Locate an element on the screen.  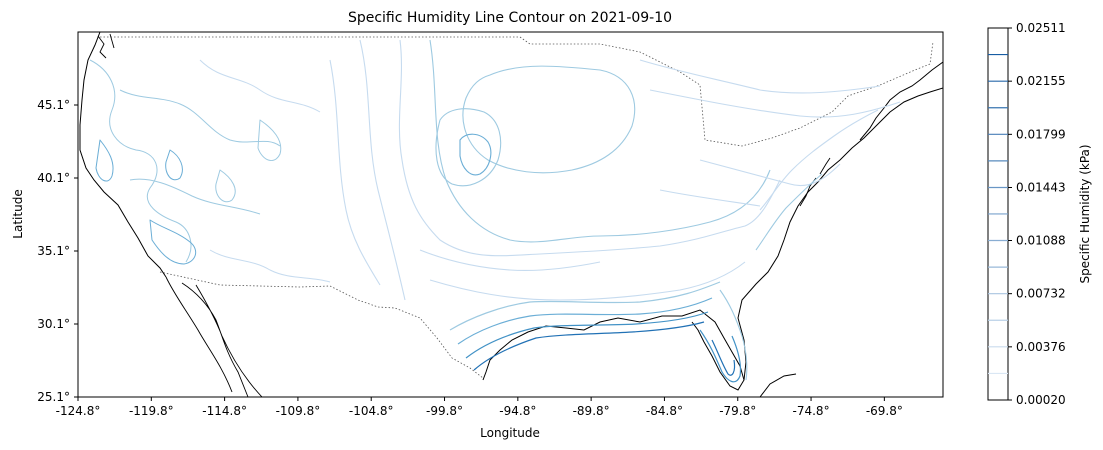
x-tick-label: -104.8° is located at coordinates (371, 411).